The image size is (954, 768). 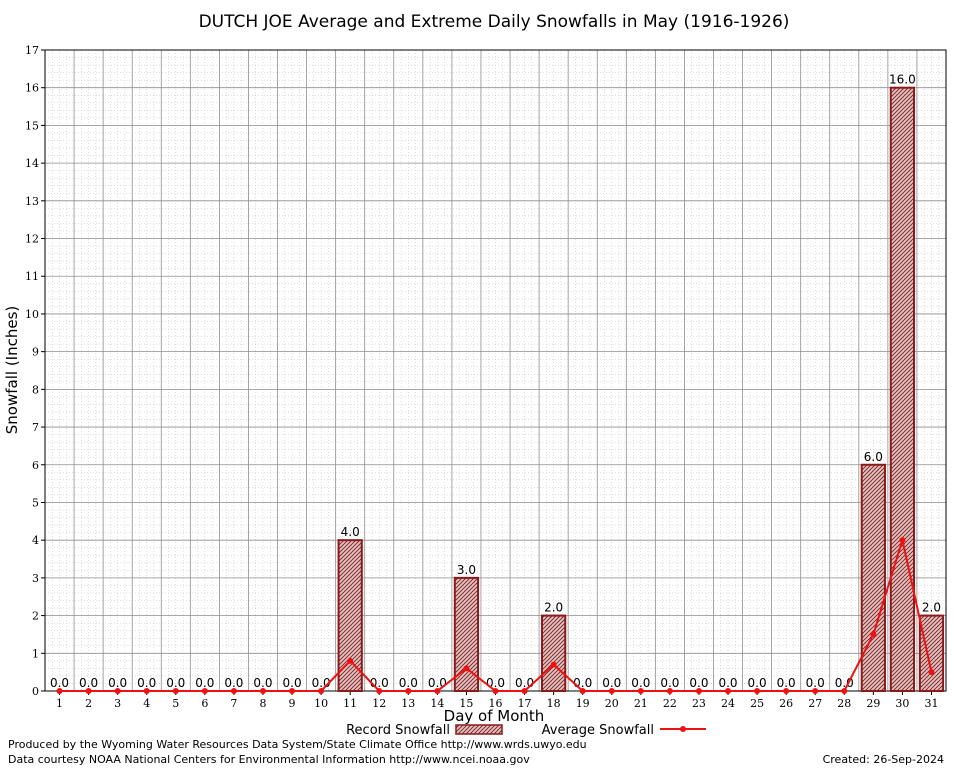 What do you see at coordinates (117, 703) in the screenshot?
I see `x-tick-label: 3` at bounding box center [117, 703].